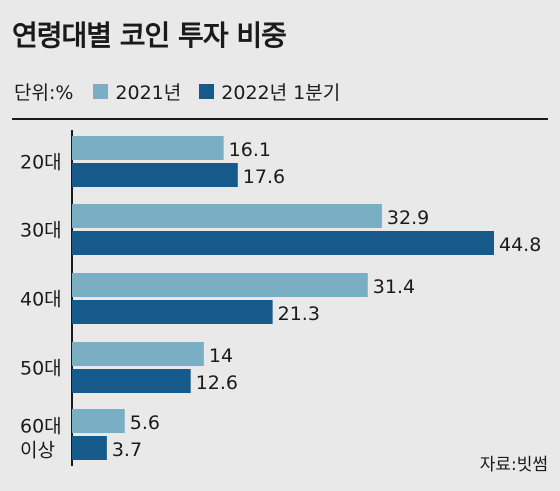  What do you see at coordinates (221, 356) in the screenshot?
I see `data-label: 14` at bounding box center [221, 356].